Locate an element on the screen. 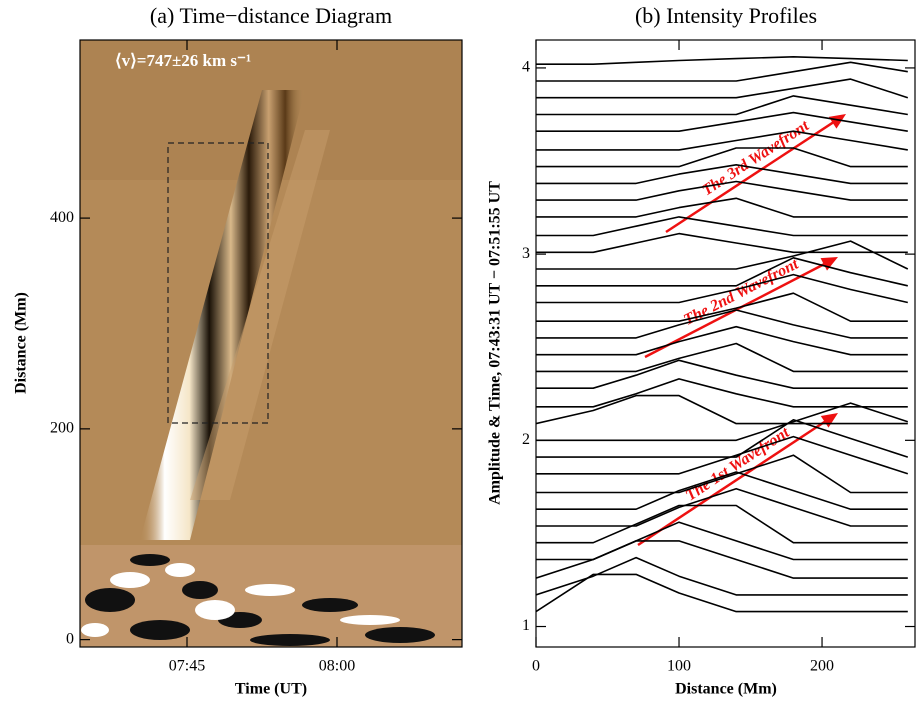  x-tick-label: 08:00 is located at coordinates (337, 666).